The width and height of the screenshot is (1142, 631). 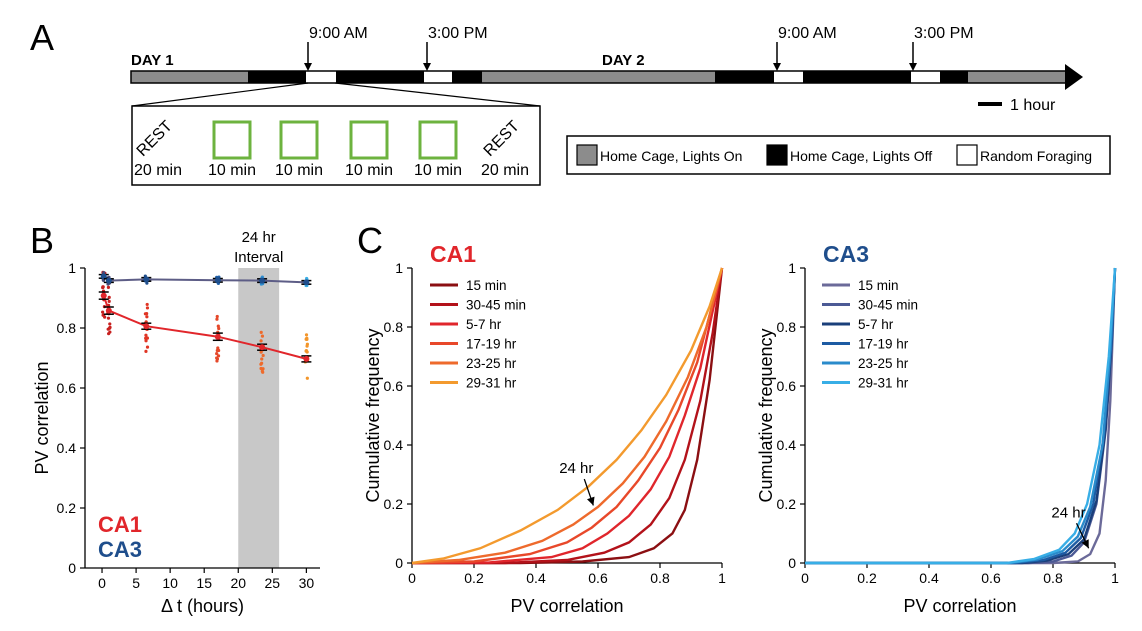 I want to click on x-tick-label: 15, so click(x=204, y=583).